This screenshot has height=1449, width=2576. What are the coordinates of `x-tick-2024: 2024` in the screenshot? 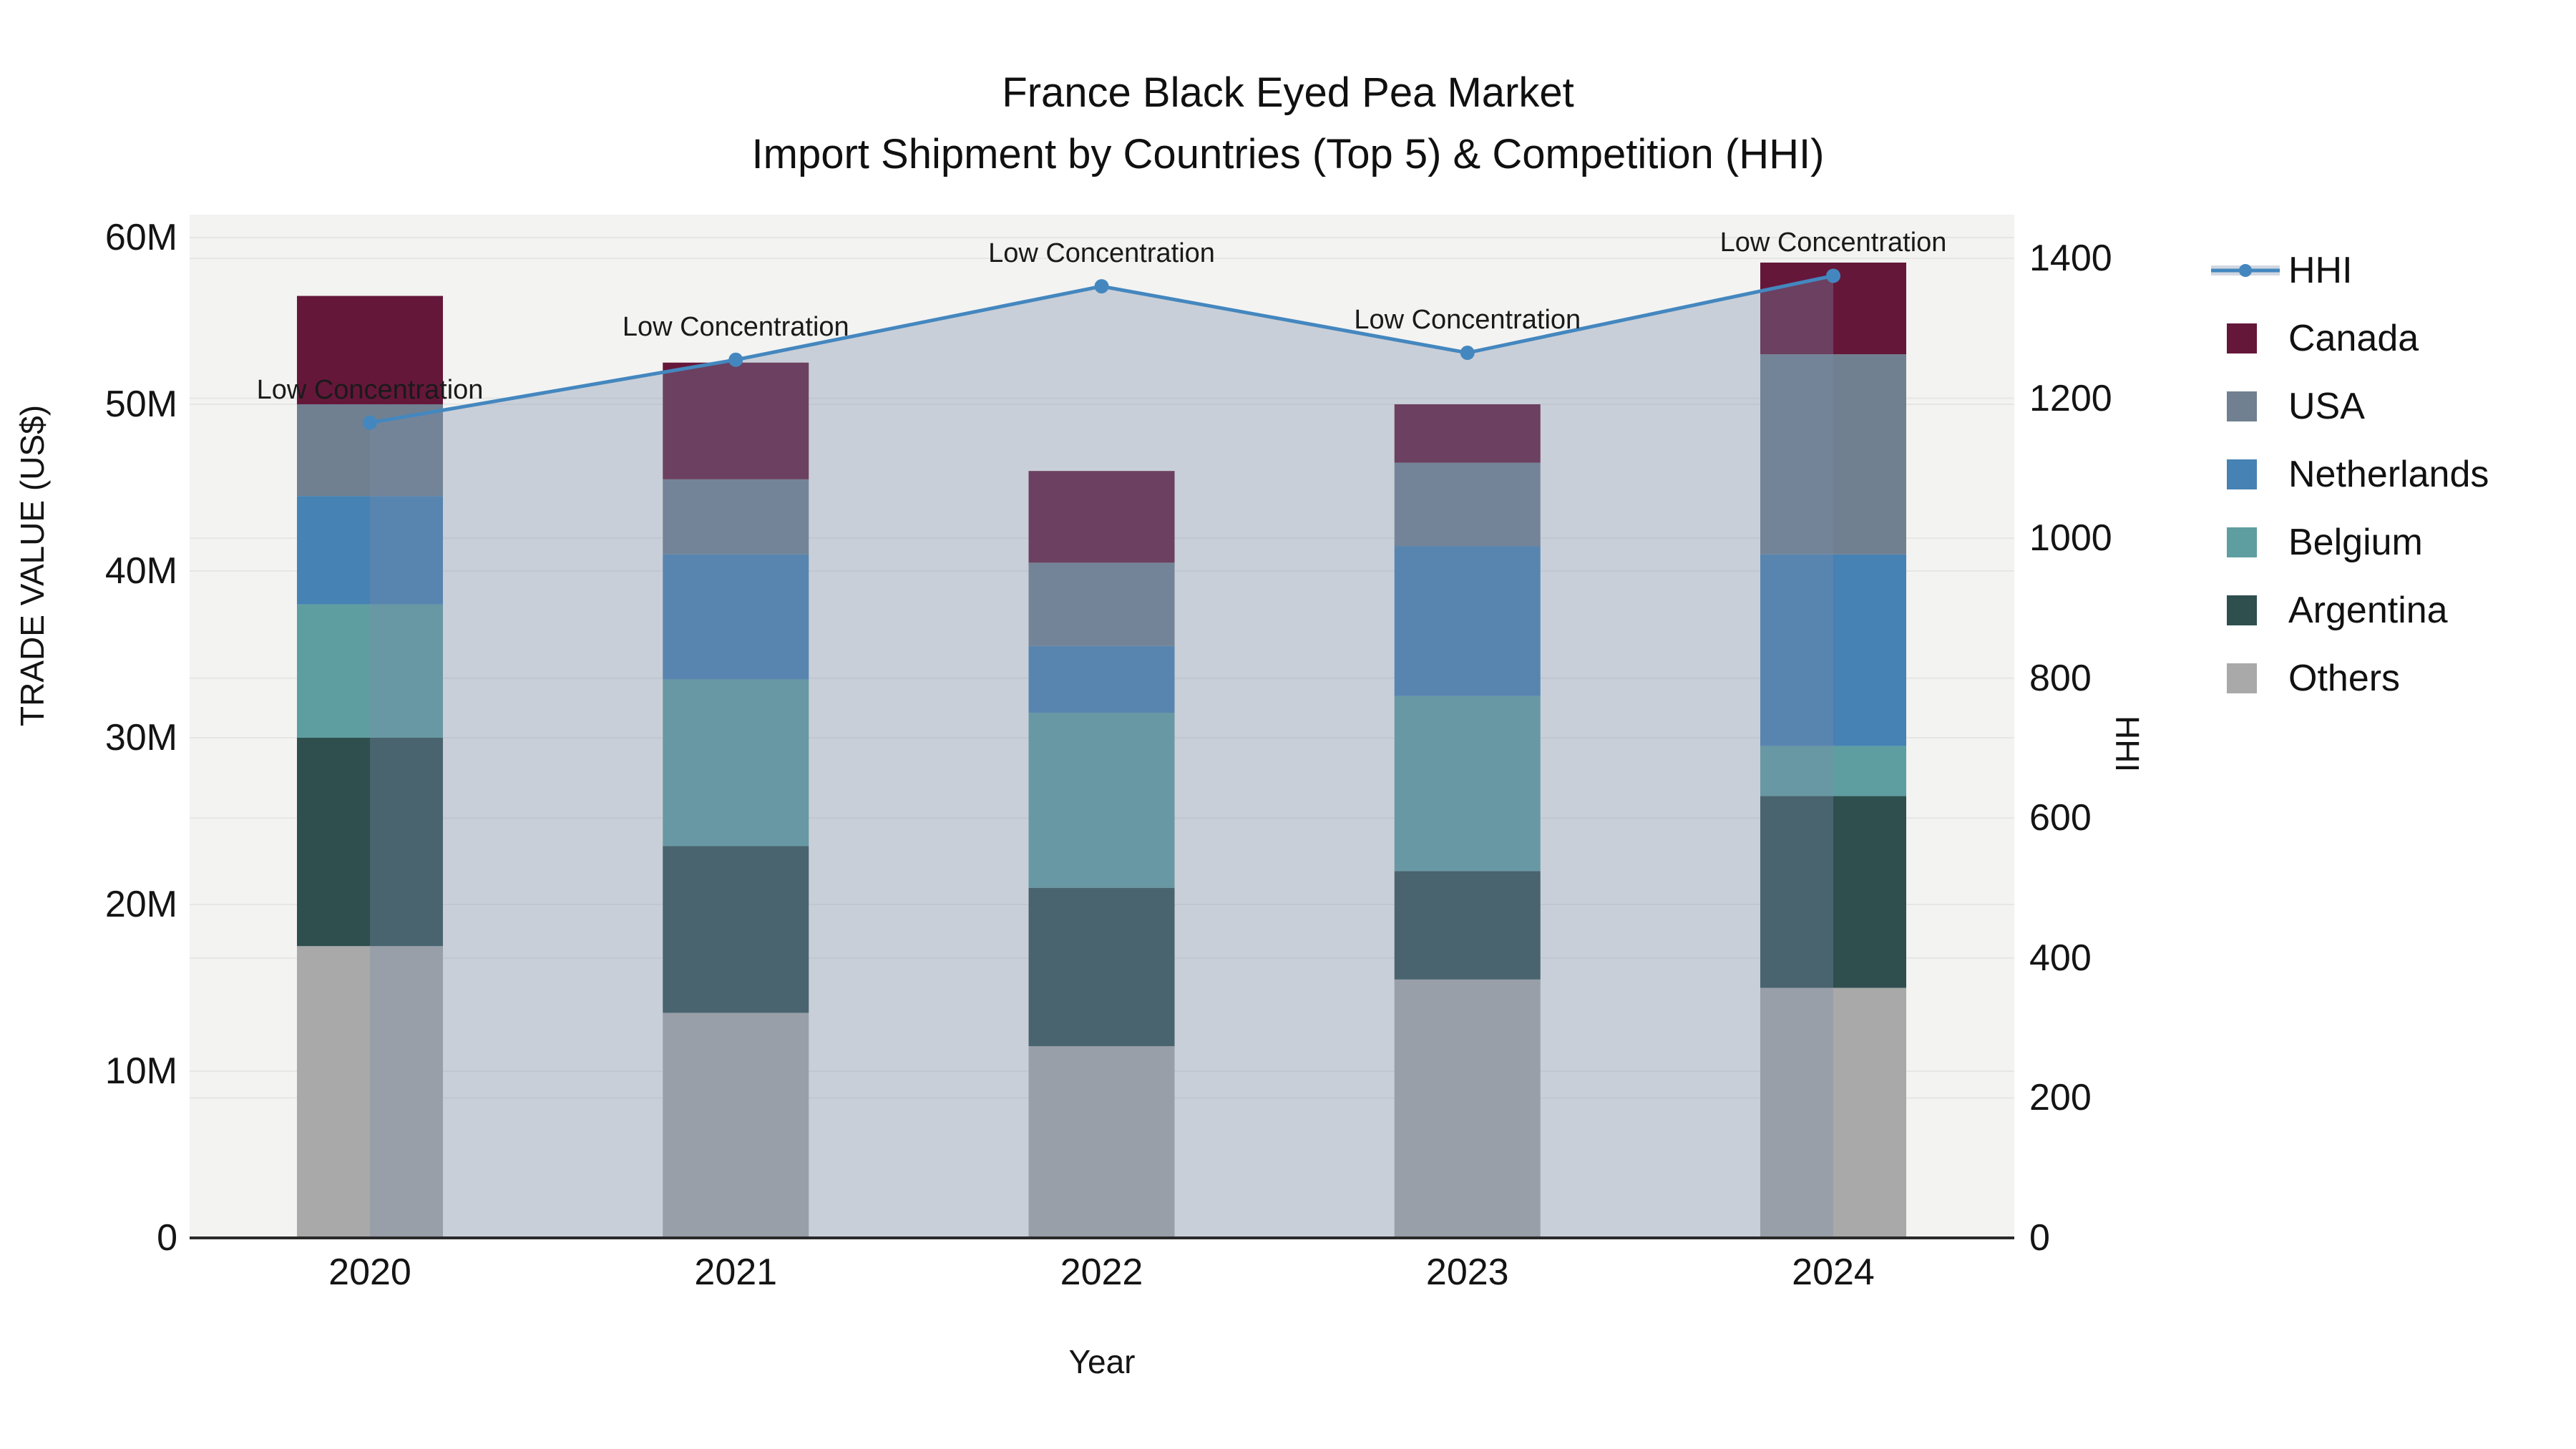 It's located at (1833, 1272).